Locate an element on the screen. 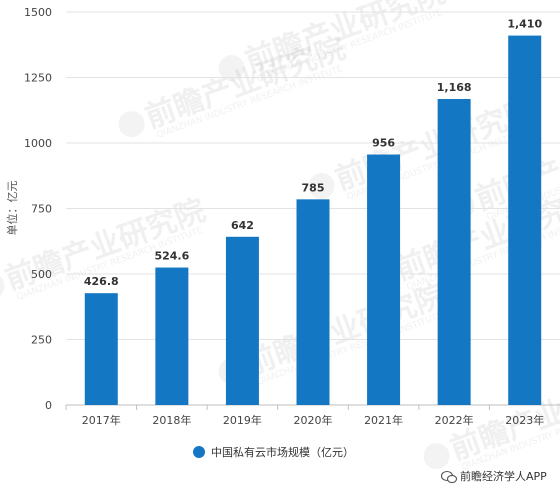  x-tick-label: 2018年 is located at coordinates (171, 420).